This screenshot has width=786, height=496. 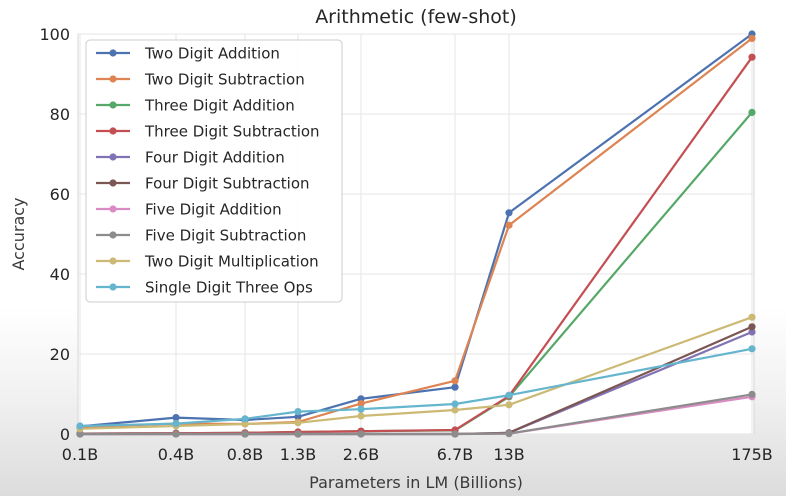 I want to click on legend-label: Two Digit Subtraction, so click(x=224, y=80).